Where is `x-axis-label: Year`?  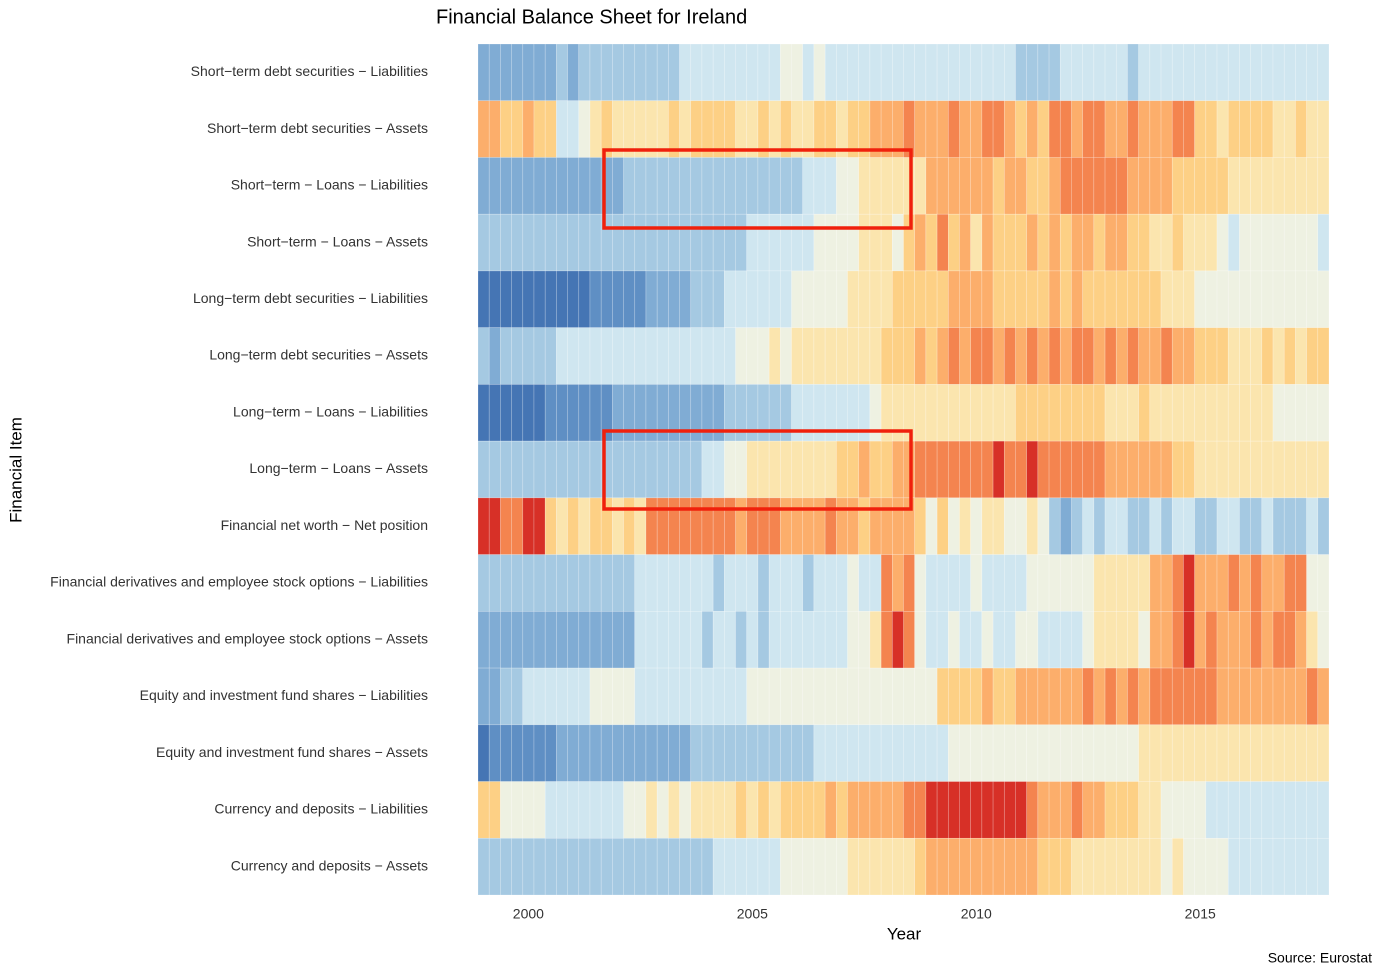
x-axis-label: Year is located at coordinates (904, 933).